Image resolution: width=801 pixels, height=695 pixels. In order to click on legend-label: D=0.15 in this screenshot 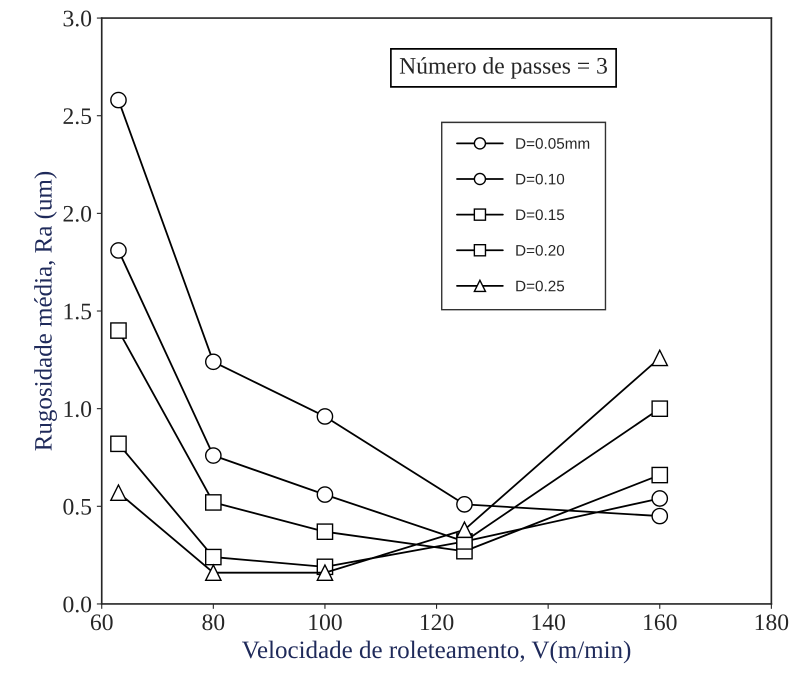, I will do `click(540, 214)`.